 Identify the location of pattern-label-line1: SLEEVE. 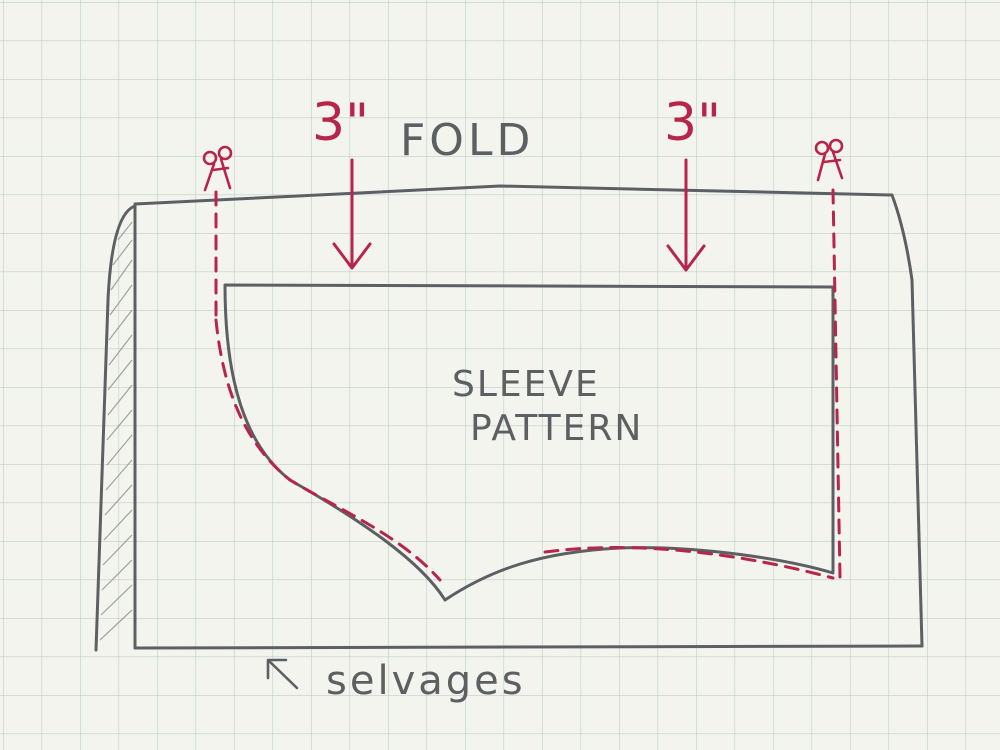
(526, 384).